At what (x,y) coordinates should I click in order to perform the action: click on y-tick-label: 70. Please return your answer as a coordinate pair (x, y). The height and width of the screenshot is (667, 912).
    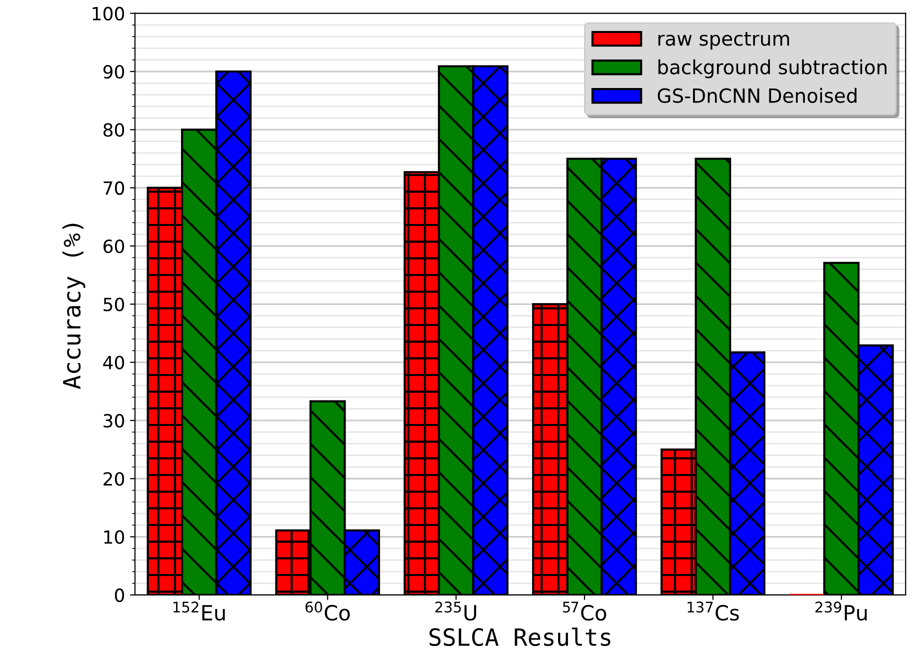
    Looking at the image, I should click on (114, 188).